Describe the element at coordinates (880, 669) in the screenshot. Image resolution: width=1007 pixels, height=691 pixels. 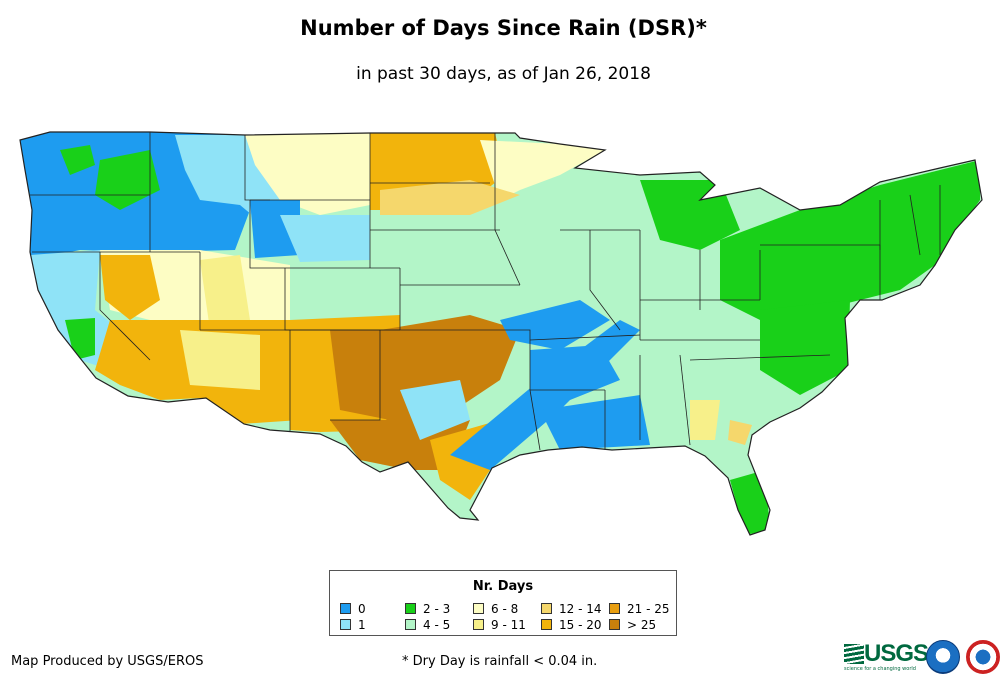
I see `usgs-tagline: science for a changing world` at that location.